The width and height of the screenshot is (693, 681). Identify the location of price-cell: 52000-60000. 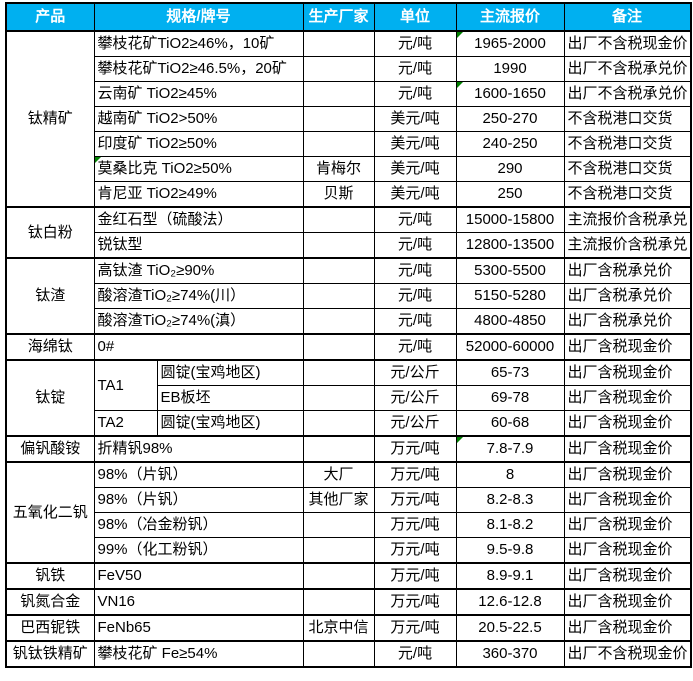
(510, 347).